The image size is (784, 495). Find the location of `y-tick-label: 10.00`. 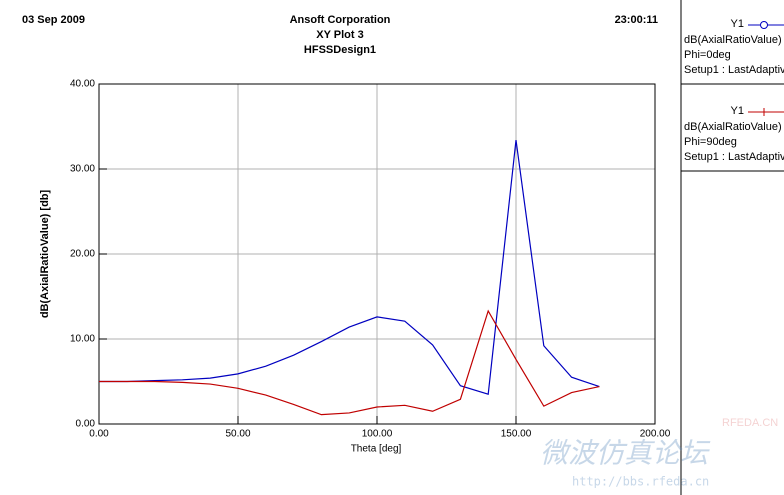

y-tick-label: 10.00 is located at coordinates (82, 339).